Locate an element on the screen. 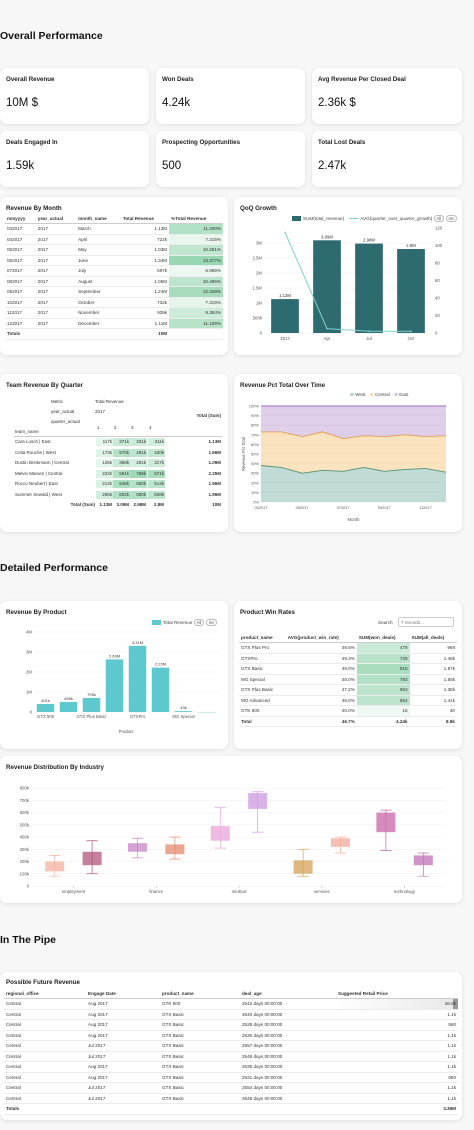  x-tick-label: 032017 is located at coordinates (261, 507).